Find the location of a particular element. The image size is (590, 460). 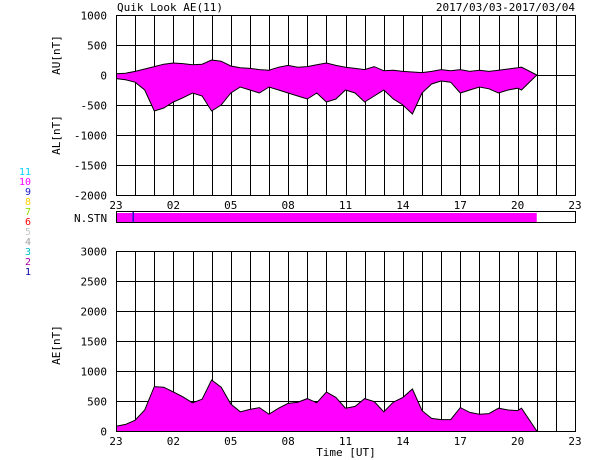

ae-y-tick-label: 1500 is located at coordinates (94, 342).